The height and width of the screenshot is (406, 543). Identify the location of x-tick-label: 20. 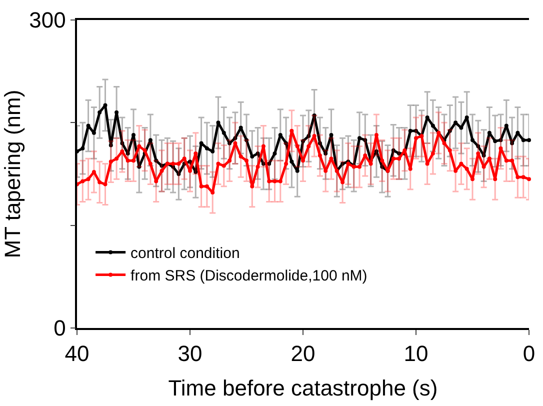
(303, 353).